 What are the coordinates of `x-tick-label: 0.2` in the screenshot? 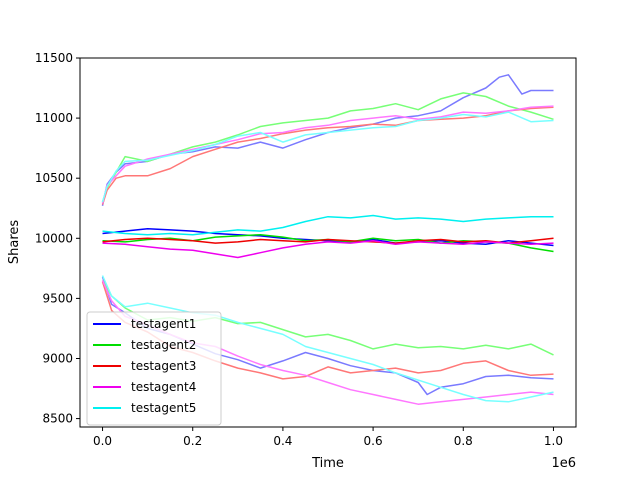 It's located at (192, 441).